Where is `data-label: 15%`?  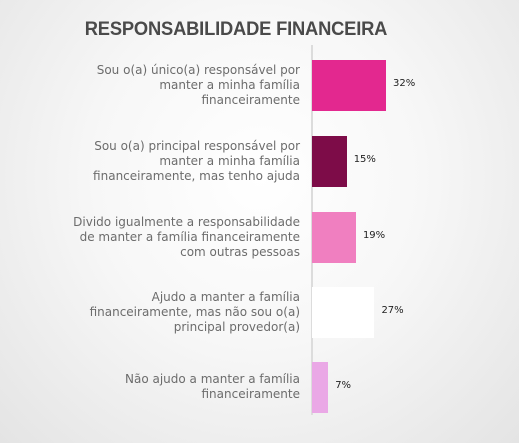
data-label: 15% is located at coordinates (364, 159).